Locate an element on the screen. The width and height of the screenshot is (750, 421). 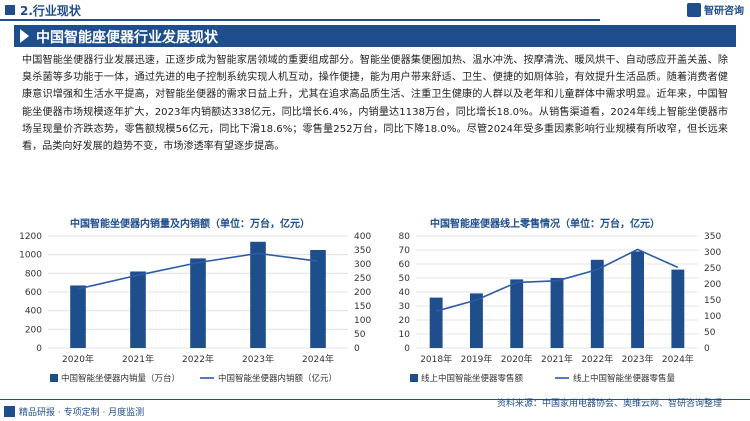
footer-tagline: 精品研报 · 专项定制 · 月度监测 is located at coordinates (74, 411).